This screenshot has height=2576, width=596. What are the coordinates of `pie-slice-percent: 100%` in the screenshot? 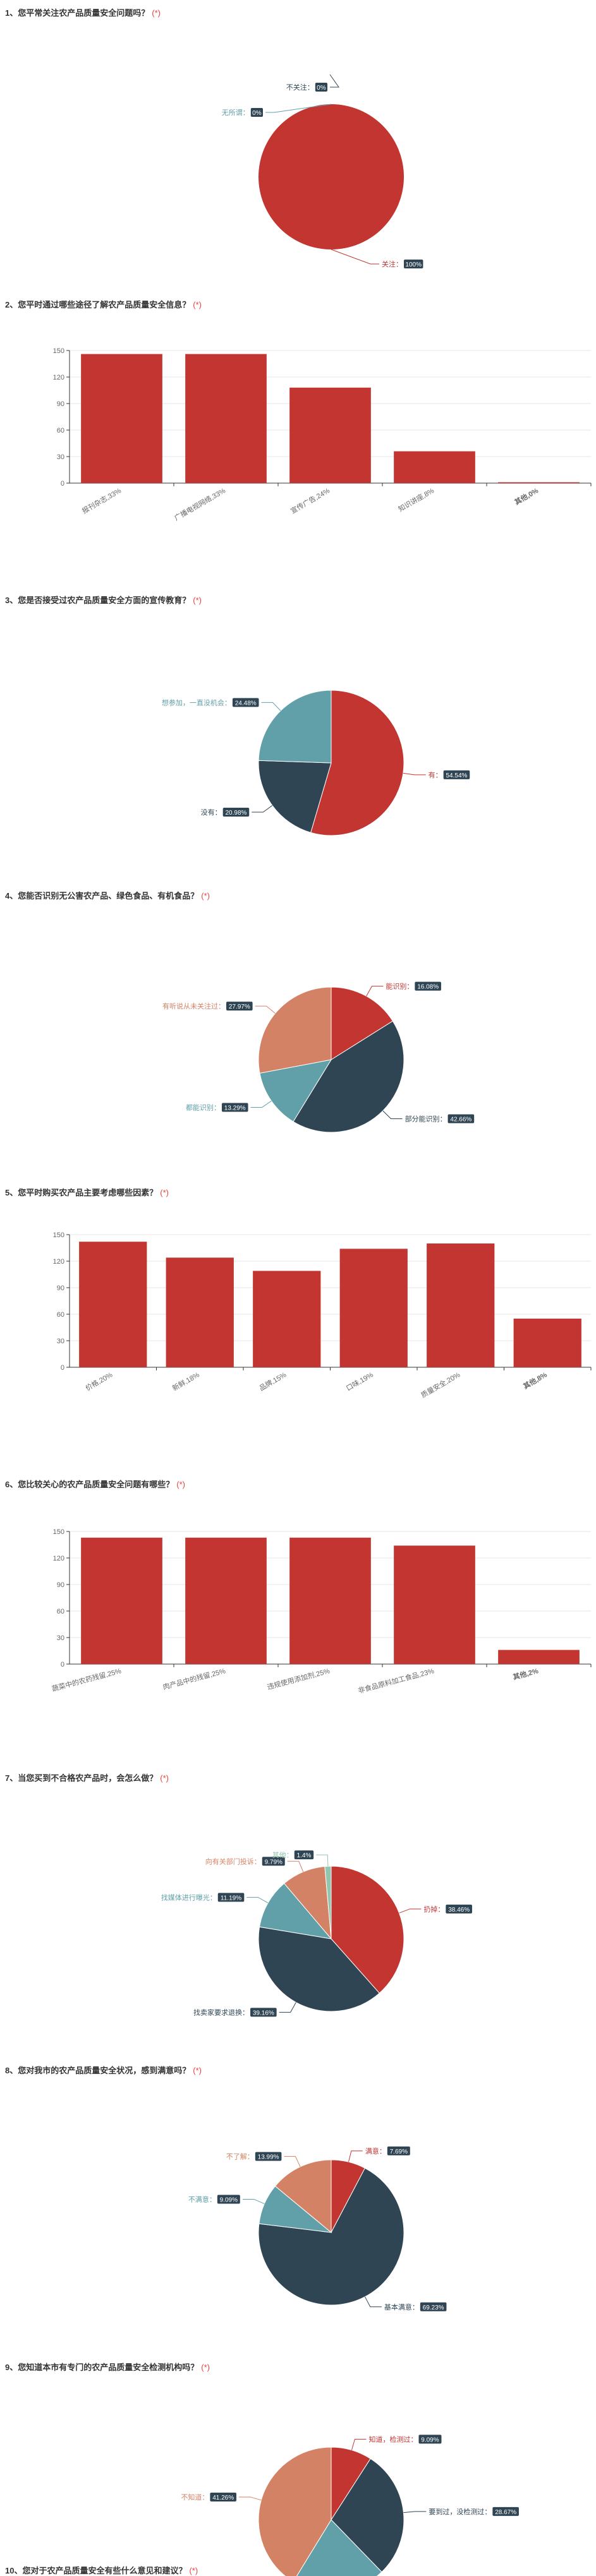 It's located at (413, 264).